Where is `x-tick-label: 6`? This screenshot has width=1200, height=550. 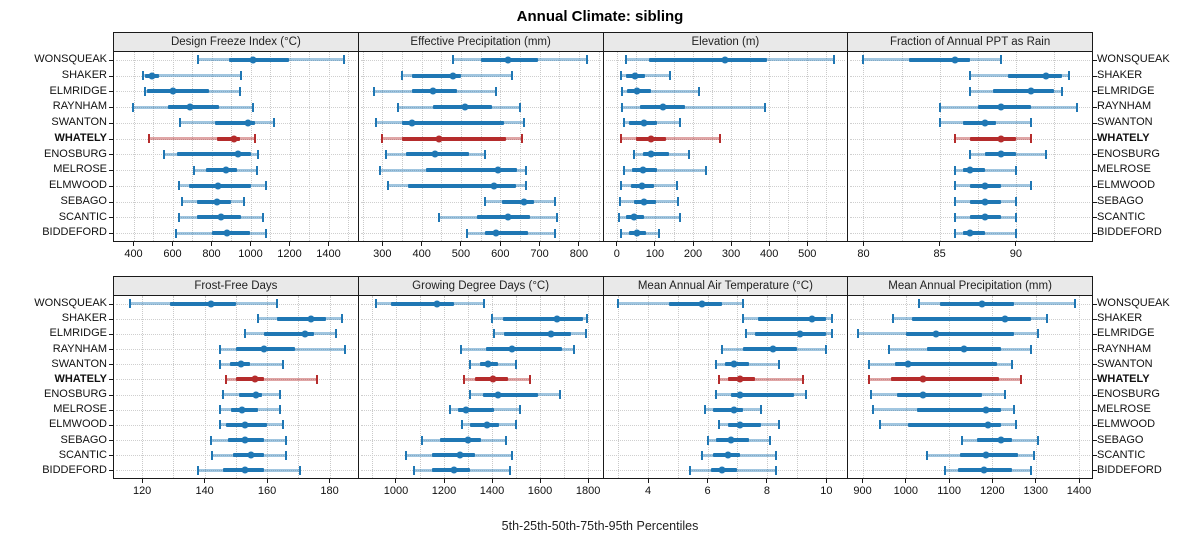
x-tick-label: 6 is located at coordinates (707, 491).